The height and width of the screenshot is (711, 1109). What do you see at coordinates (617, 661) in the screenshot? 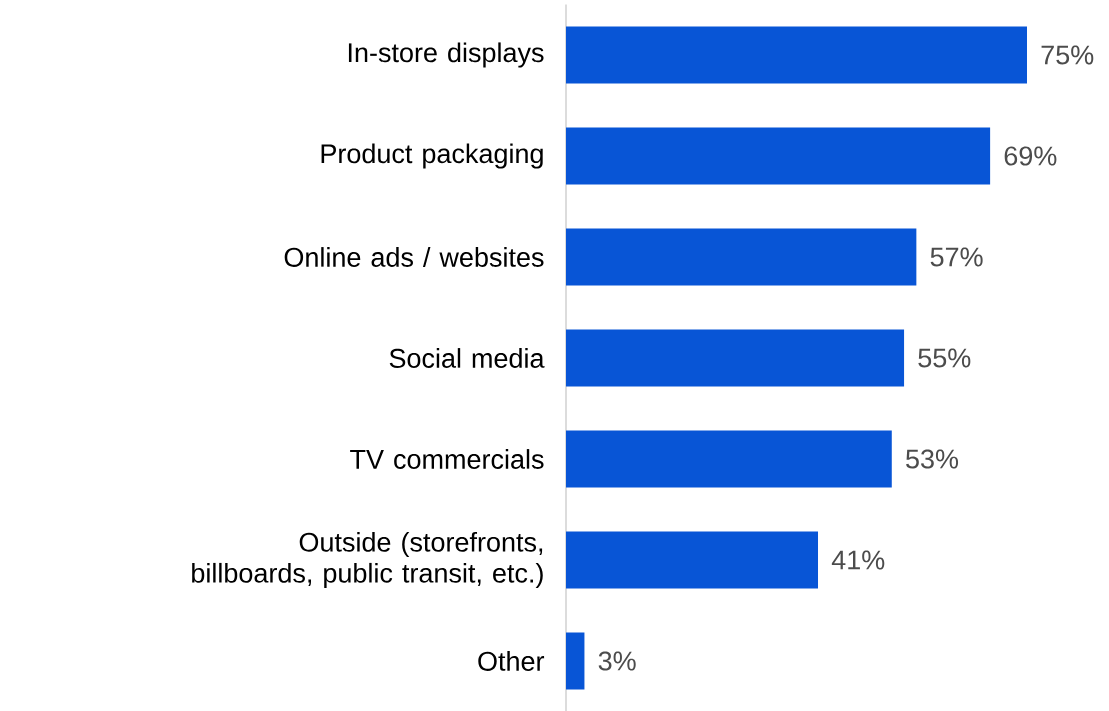
I see `data-label: 3%` at bounding box center [617, 661].